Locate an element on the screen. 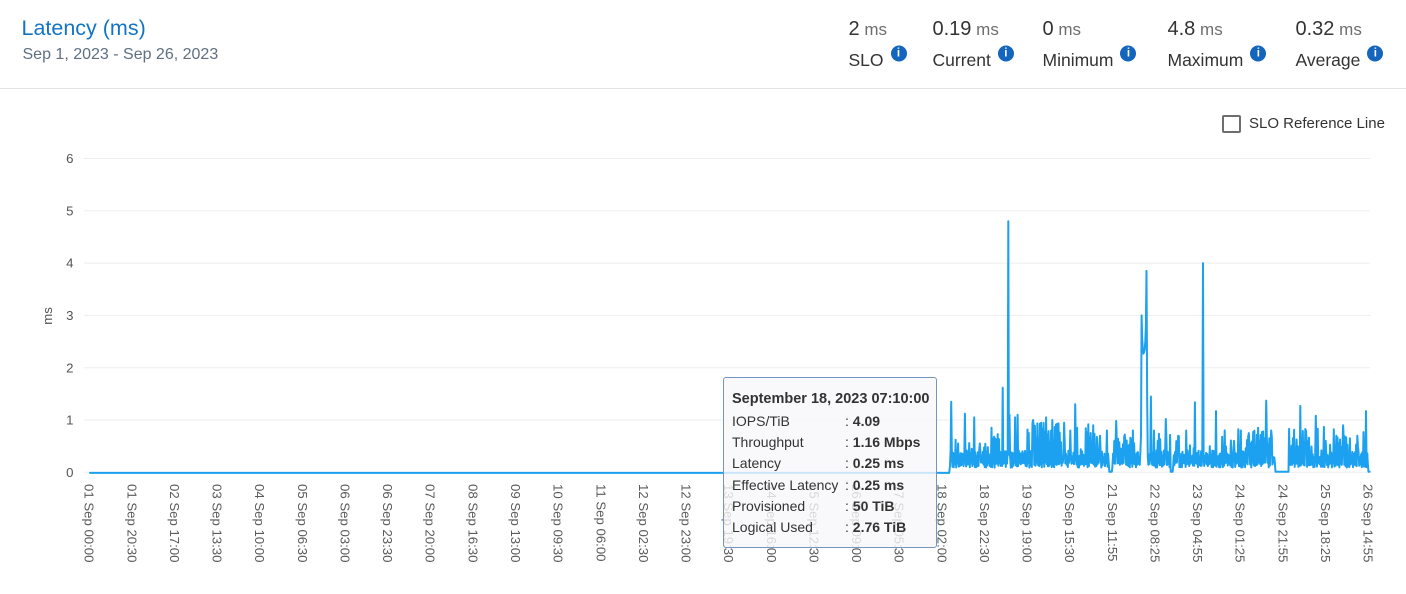 This screenshot has height=594, width=1406. svg-text: 4 is located at coordinates (69, 263).